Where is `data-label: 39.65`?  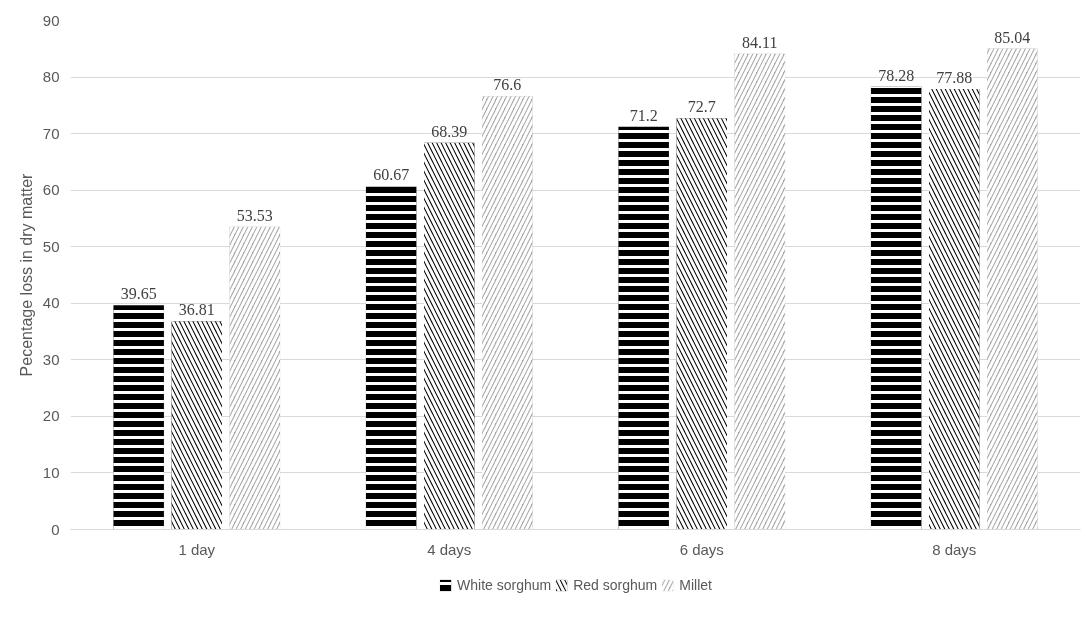 data-label: 39.65 is located at coordinates (138, 294).